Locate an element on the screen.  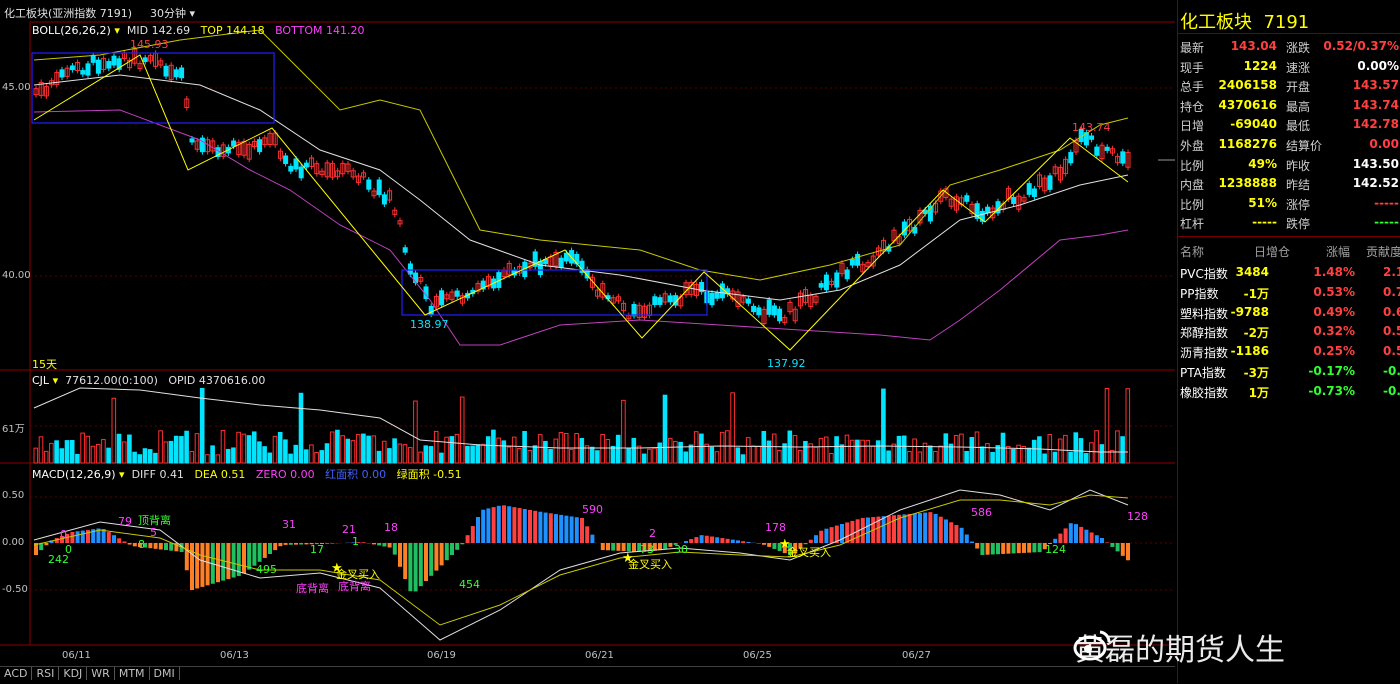
tab-macd: ACD is located at coordinates (16, 673).